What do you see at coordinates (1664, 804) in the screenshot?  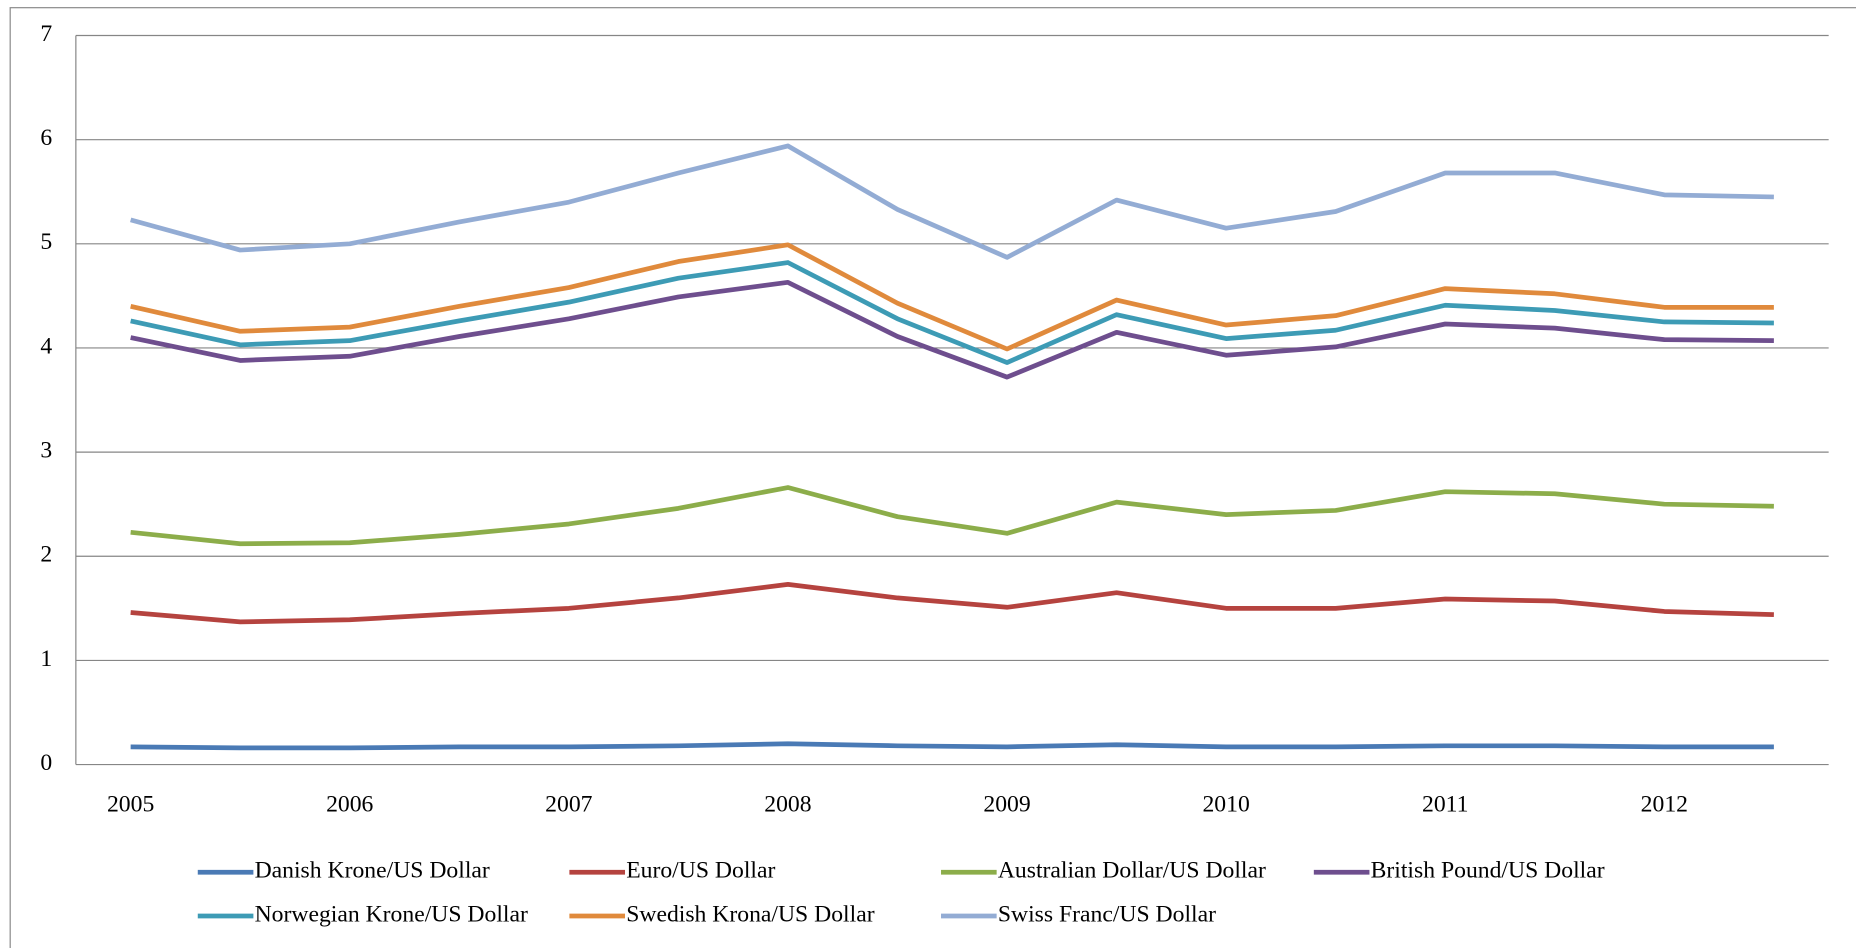 I see `x-tick-label: 2012` at bounding box center [1664, 804].